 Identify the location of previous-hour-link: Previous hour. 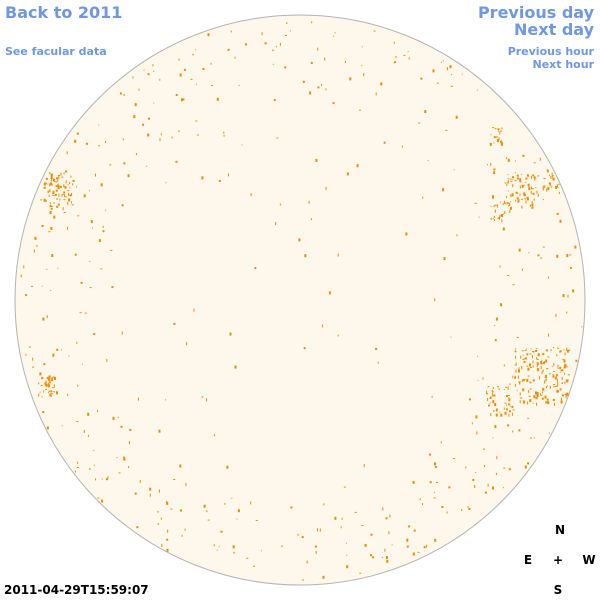
(550, 51).